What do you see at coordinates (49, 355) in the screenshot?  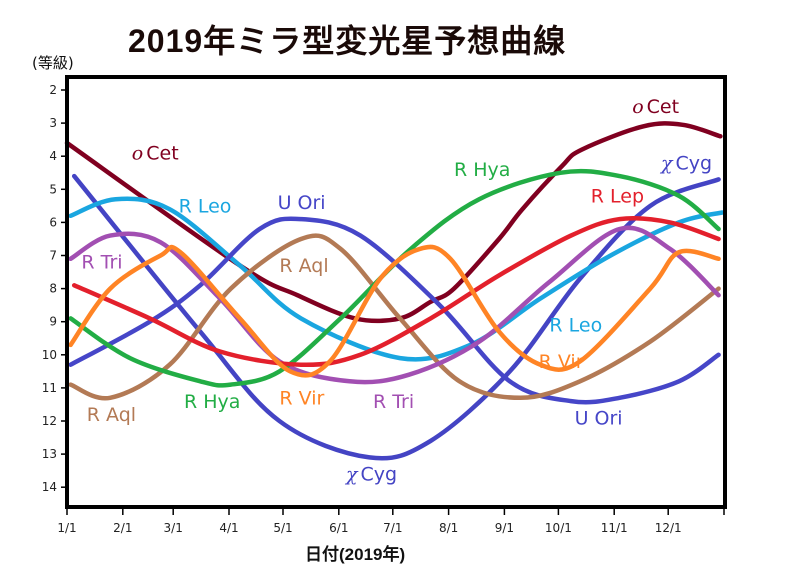 I see `y-tick-label: 10` at bounding box center [49, 355].